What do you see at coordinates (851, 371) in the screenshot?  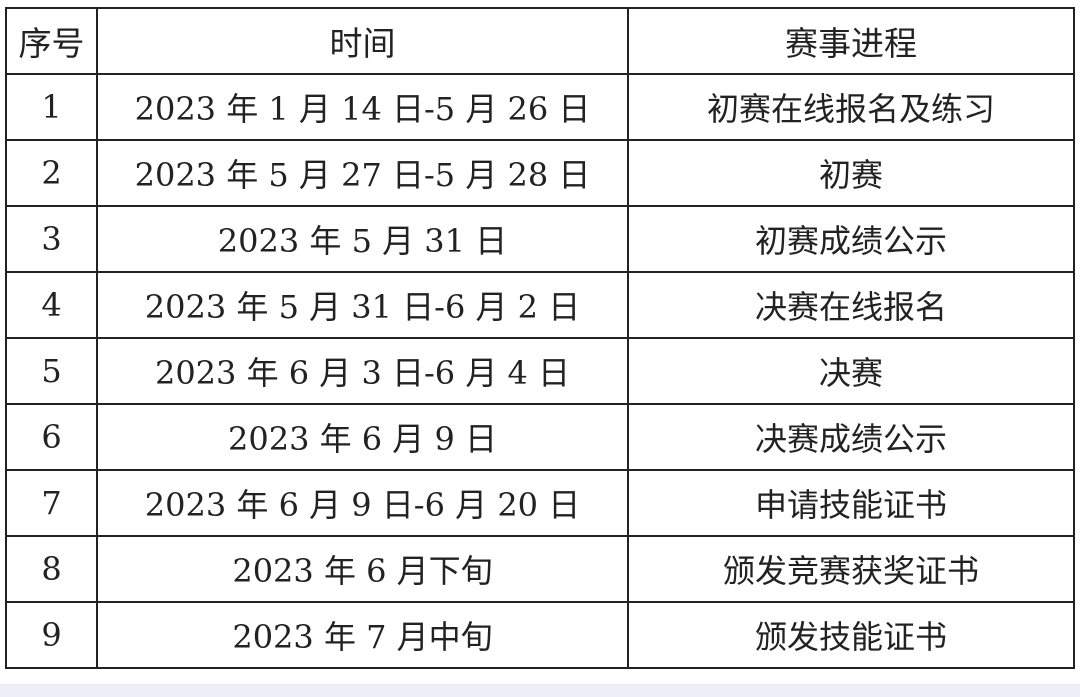 I see `cell-stage: 决赛` at bounding box center [851, 371].